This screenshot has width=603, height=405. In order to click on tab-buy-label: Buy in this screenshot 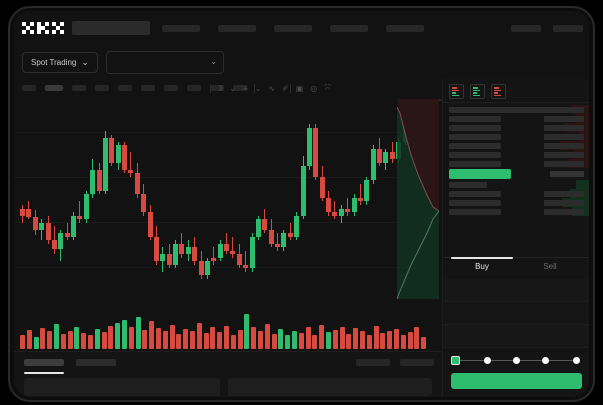, I will do `click(482, 266)`.